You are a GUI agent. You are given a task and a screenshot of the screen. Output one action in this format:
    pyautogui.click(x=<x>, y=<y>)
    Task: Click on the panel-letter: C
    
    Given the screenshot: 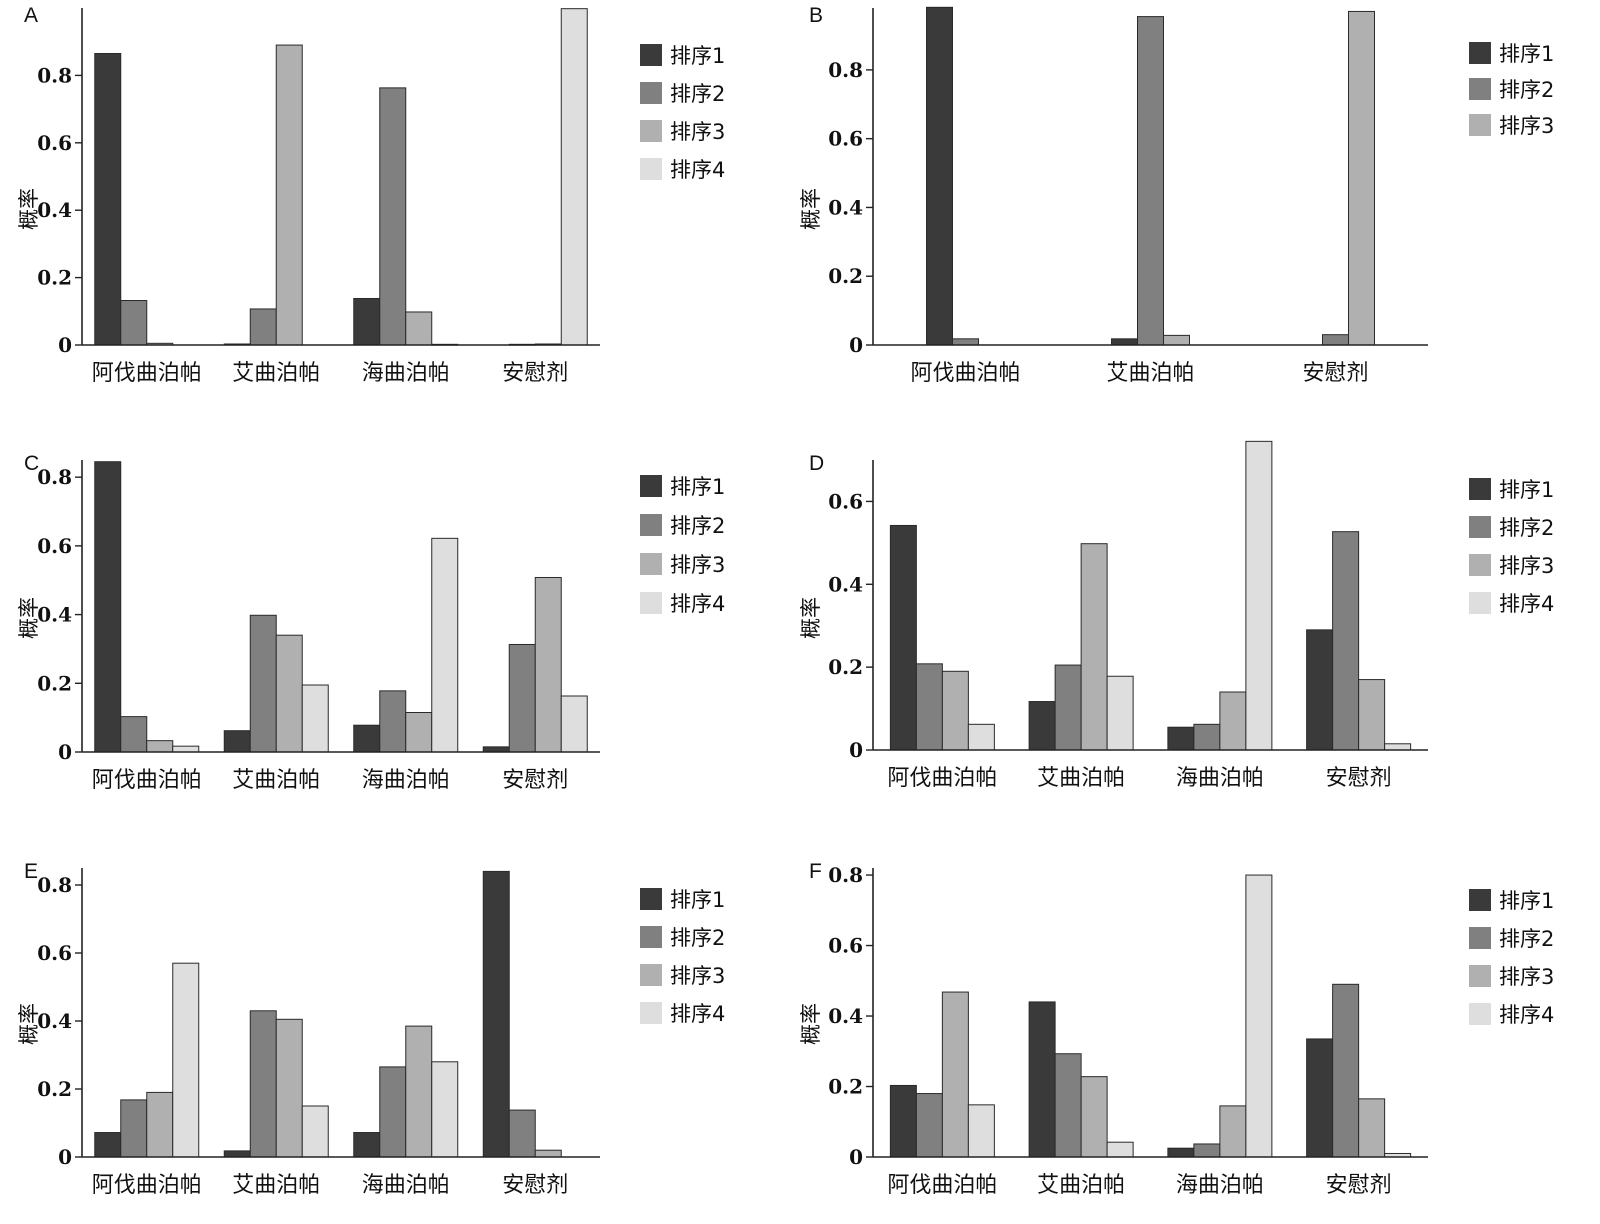 What is the action you would take?
    pyautogui.click(x=31, y=463)
    